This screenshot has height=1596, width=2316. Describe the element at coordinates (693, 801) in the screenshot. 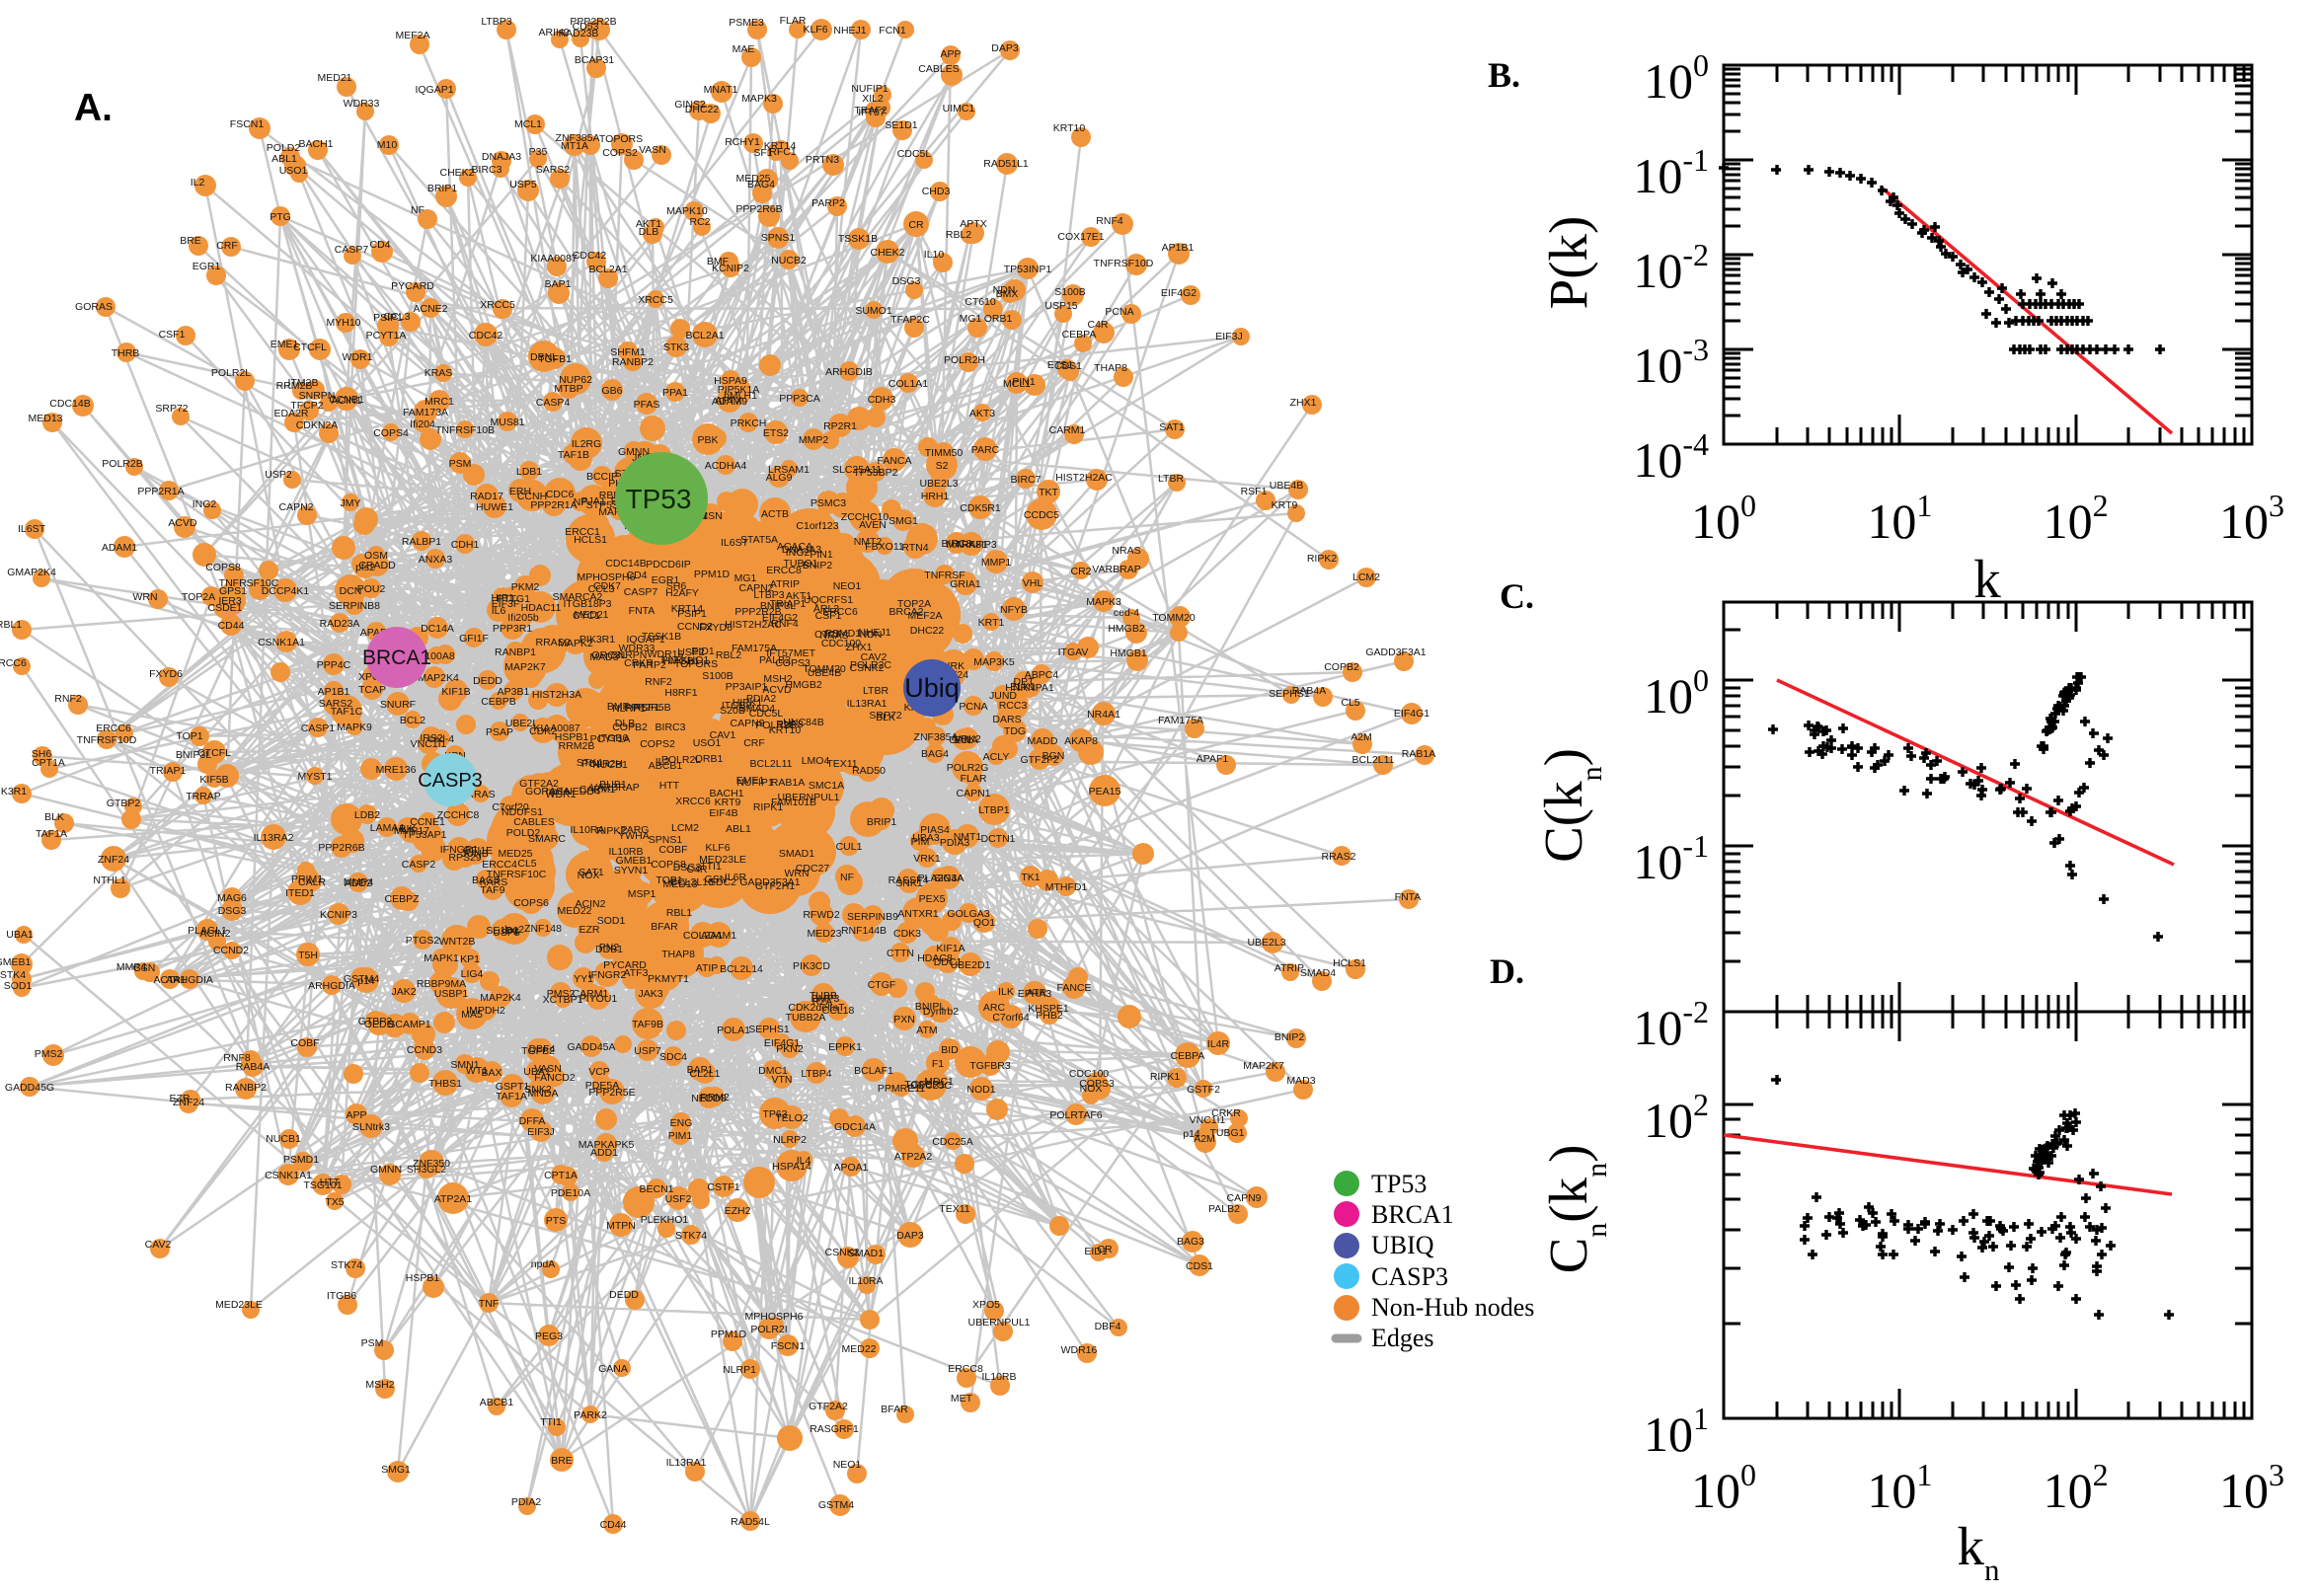

I see `svg-text: XRCC6` at that location.